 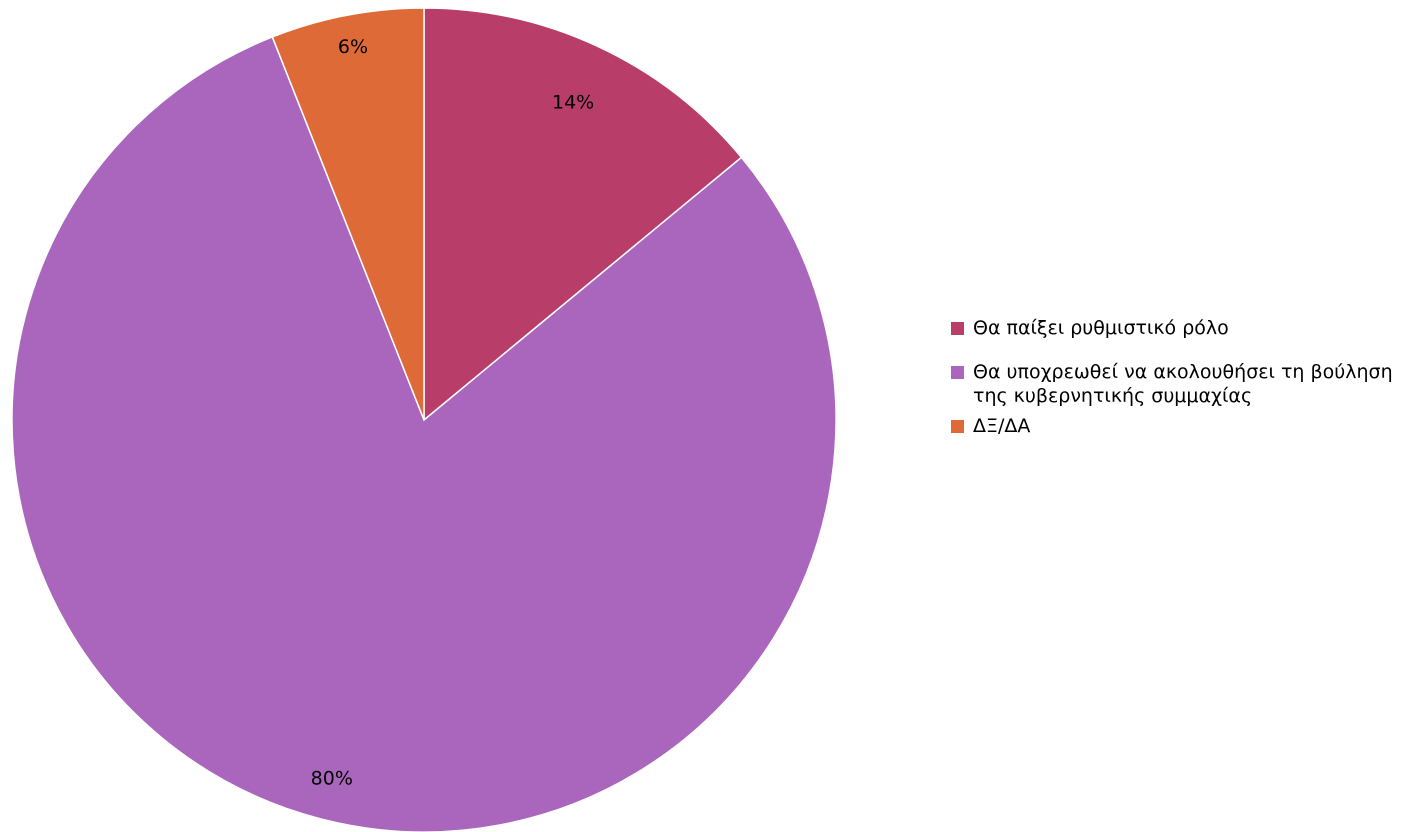 What do you see at coordinates (573, 103) in the screenshot?
I see `slice-value-label: 14%` at bounding box center [573, 103].